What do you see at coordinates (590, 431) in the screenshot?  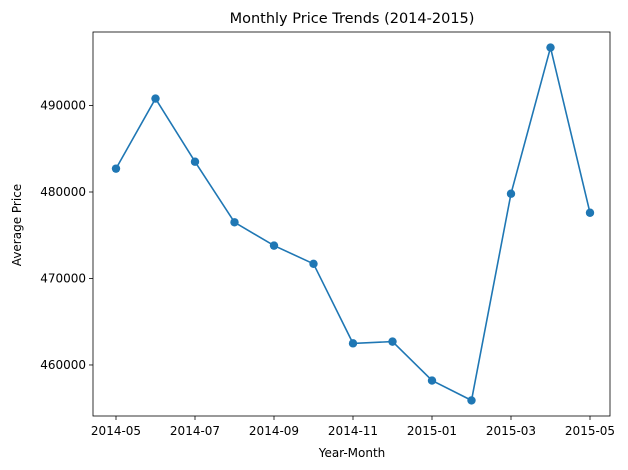 I see `x-tick-label: 2015-05` at bounding box center [590, 431].